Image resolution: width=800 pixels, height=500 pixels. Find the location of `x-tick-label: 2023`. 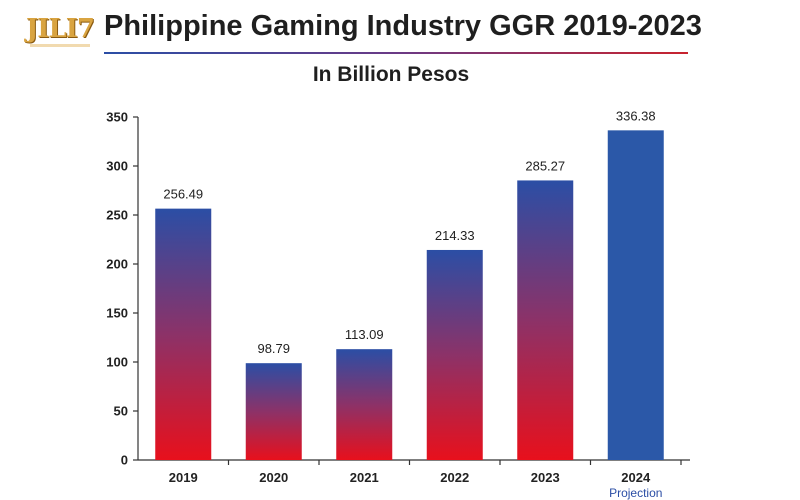

x-tick-label: 2023 is located at coordinates (545, 477).